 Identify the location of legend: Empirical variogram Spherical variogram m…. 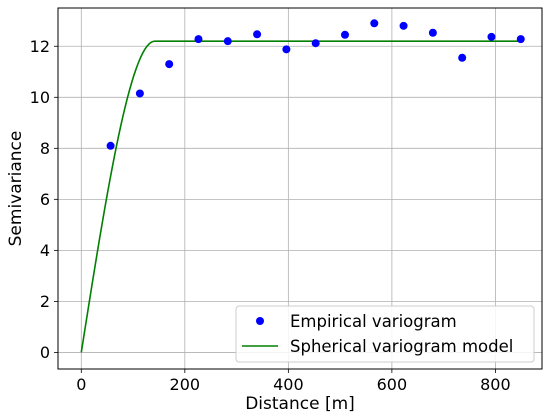
(385, 334).